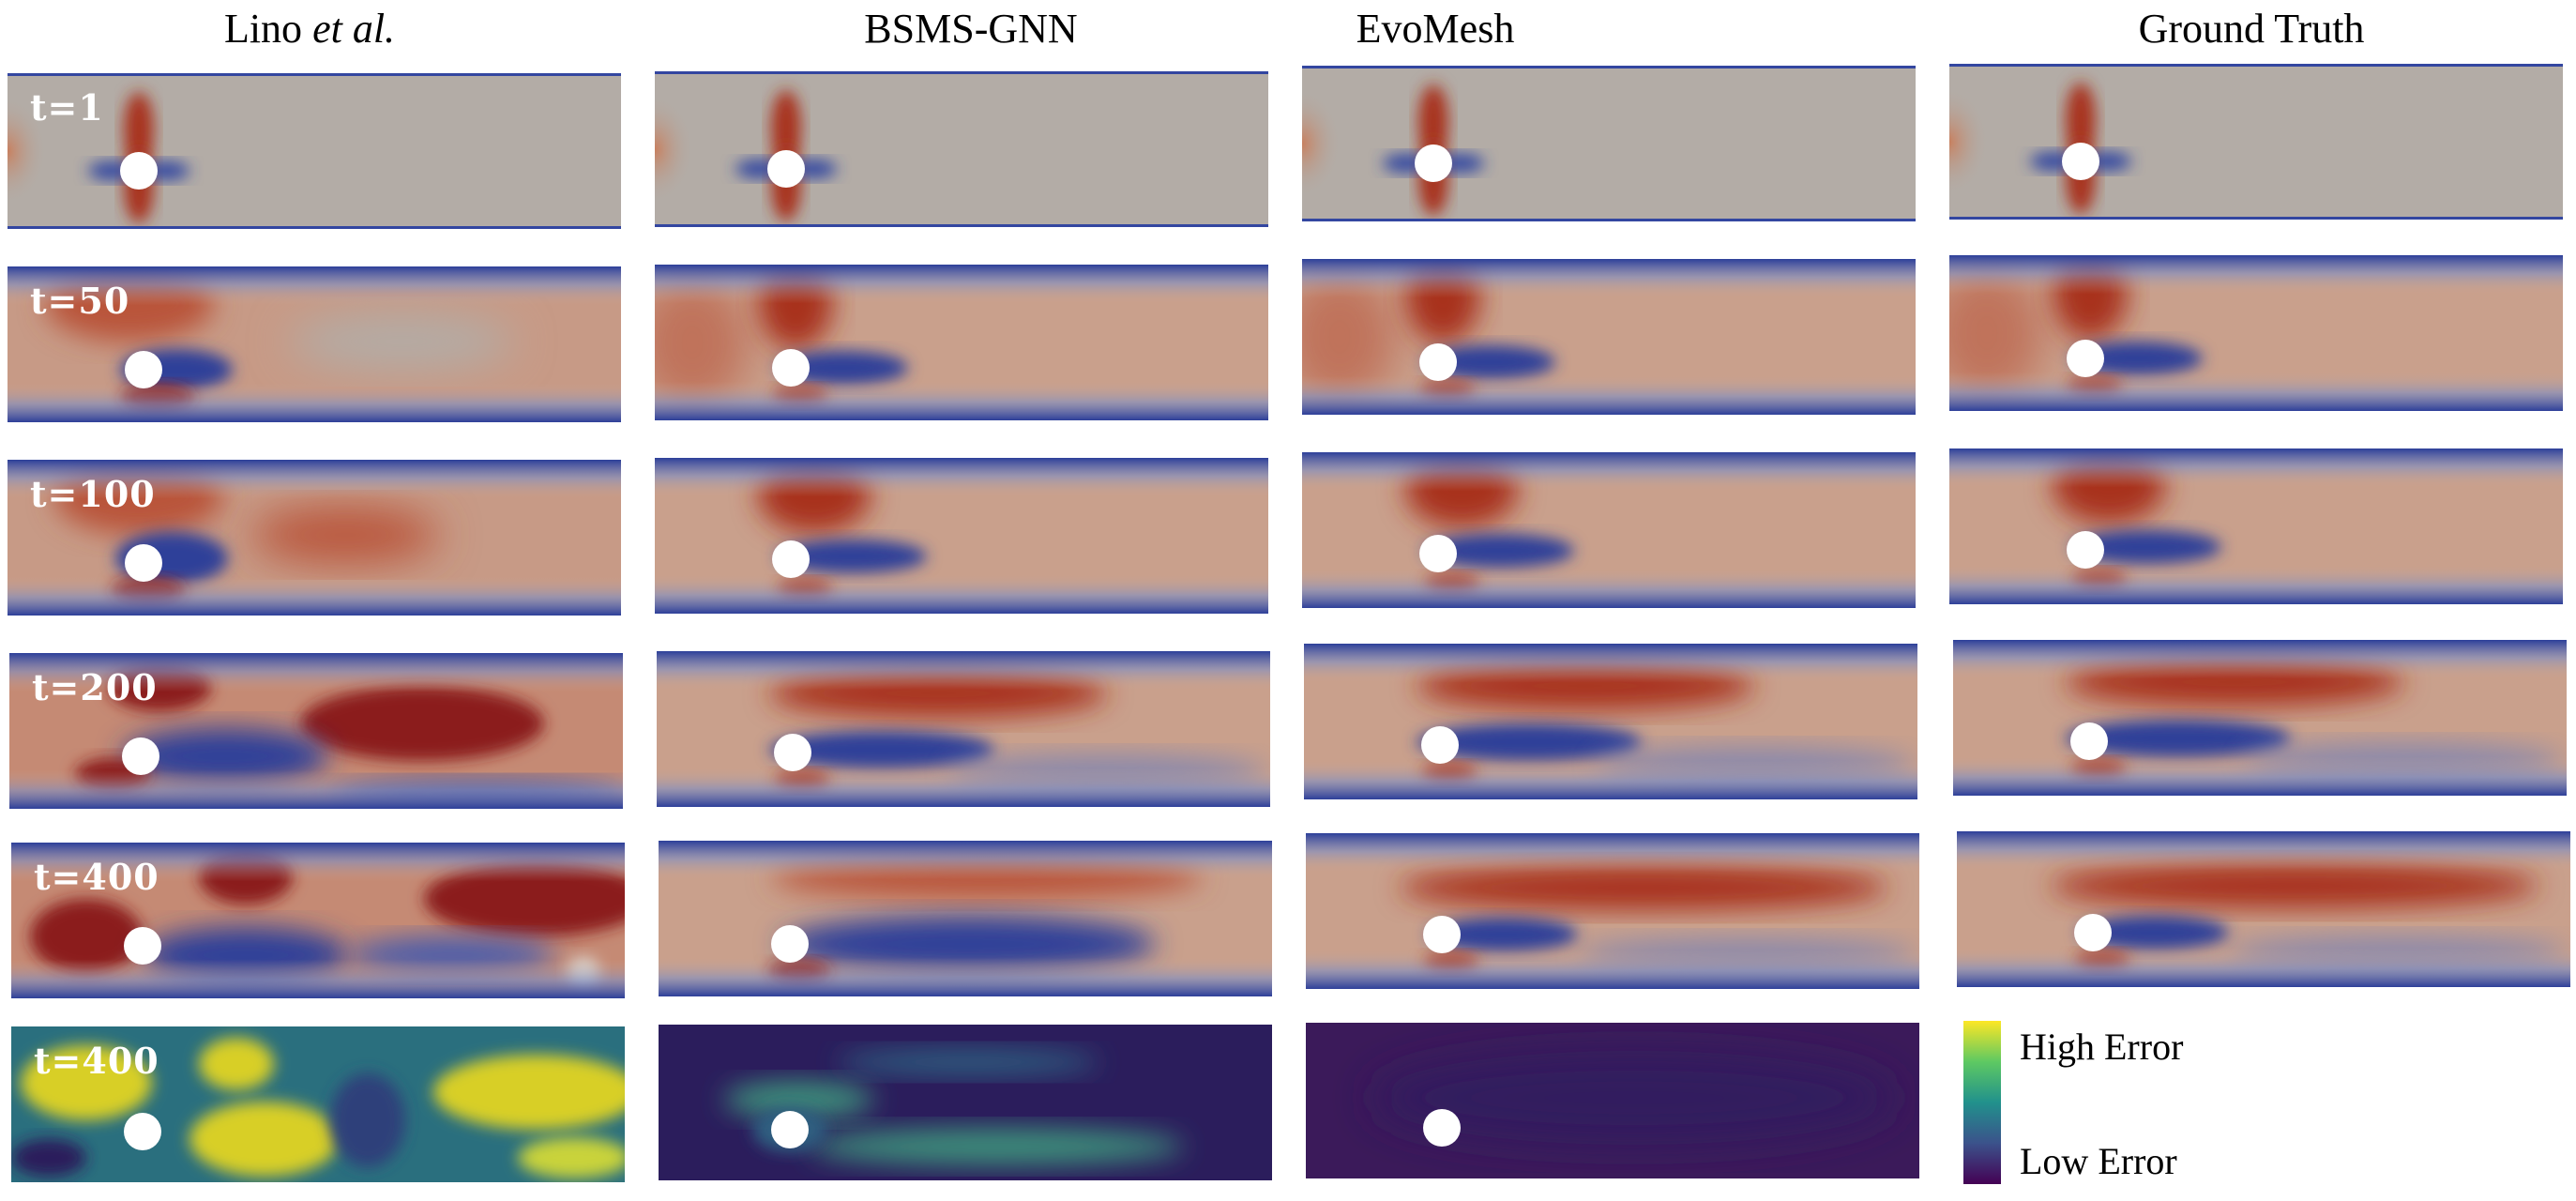 The image size is (2576, 1201). What do you see at coordinates (1609, 337) in the screenshot?
I see `panel-evomesh-t50` at bounding box center [1609, 337].